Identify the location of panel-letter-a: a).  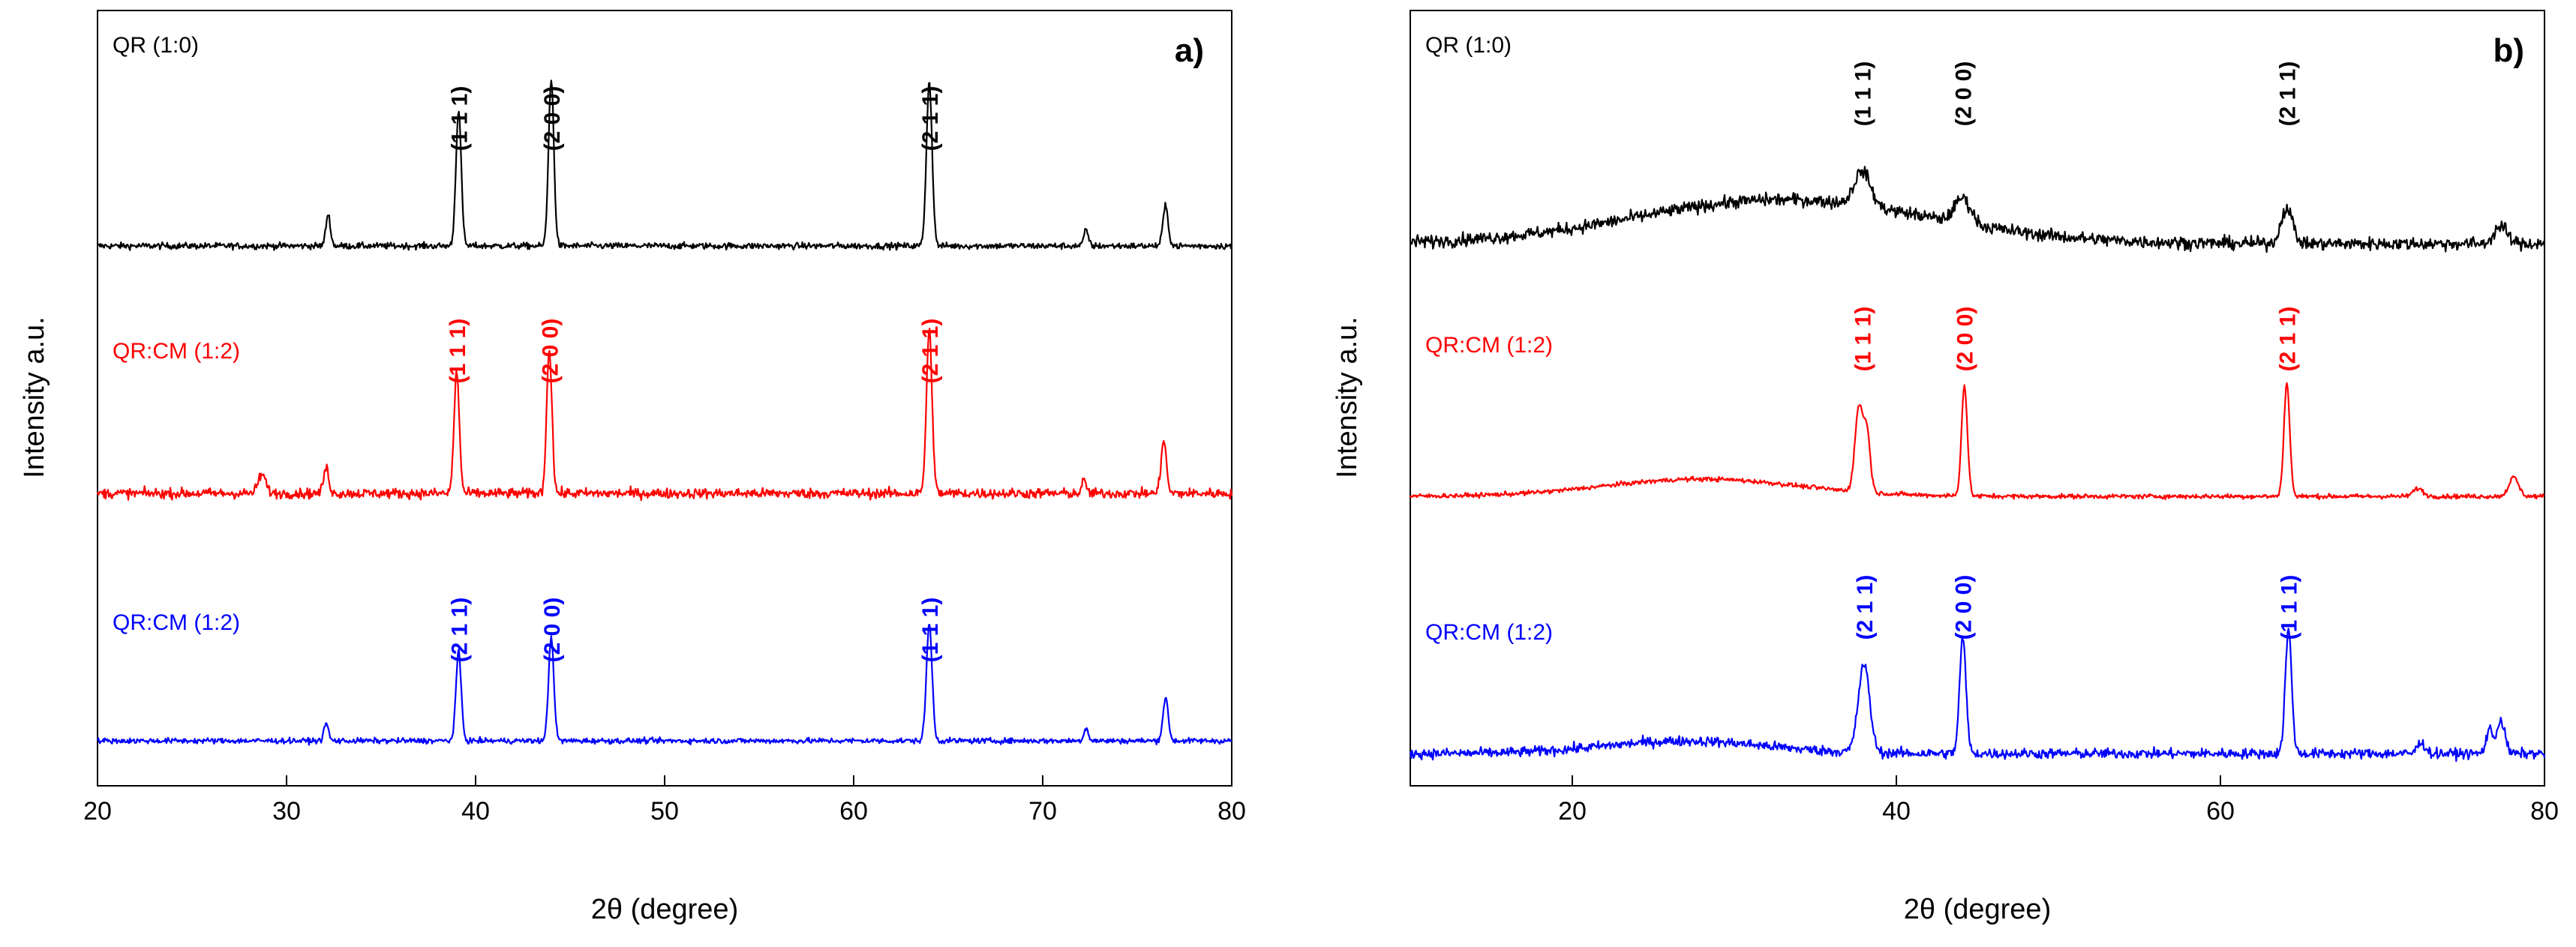
(1189, 50).